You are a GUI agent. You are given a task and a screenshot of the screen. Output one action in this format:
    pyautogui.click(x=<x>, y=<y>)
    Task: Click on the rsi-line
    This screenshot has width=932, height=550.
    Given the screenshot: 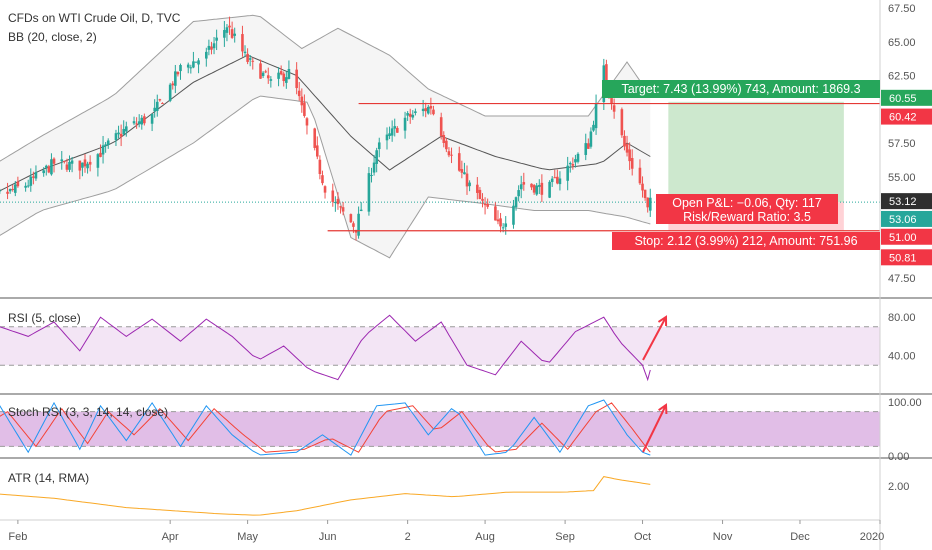 What is the action you would take?
    pyautogui.click(x=325, y=348)
    